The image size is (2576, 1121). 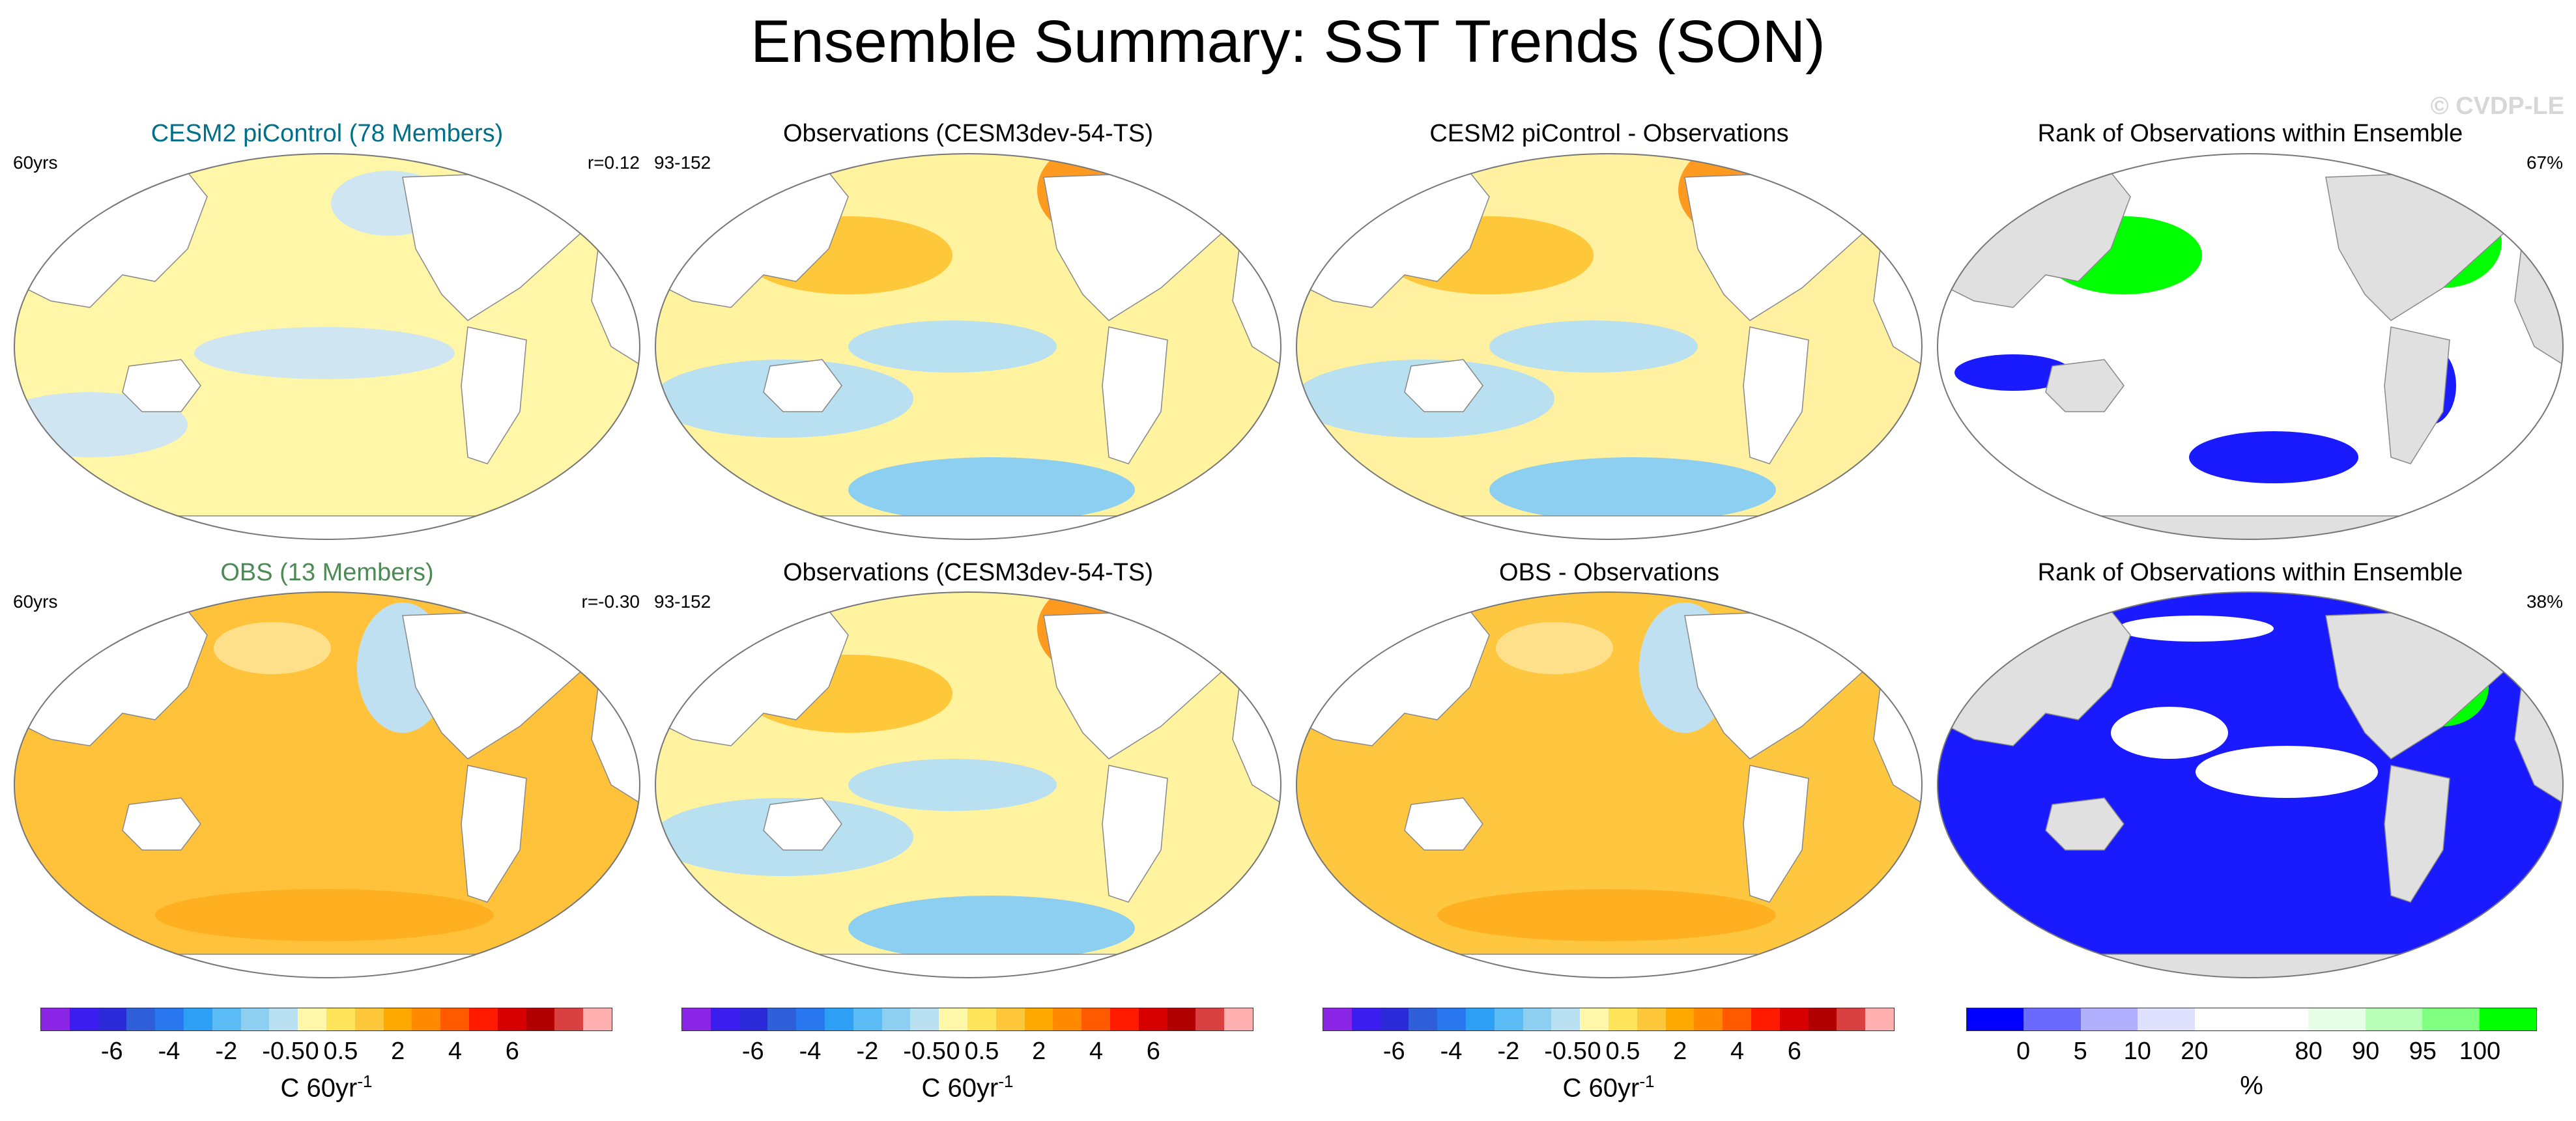 What do you see at coordinates (398, 1051) in the screenshot?
I see `colorbar-tick-label: 2` at bounding box center [398, 1051].